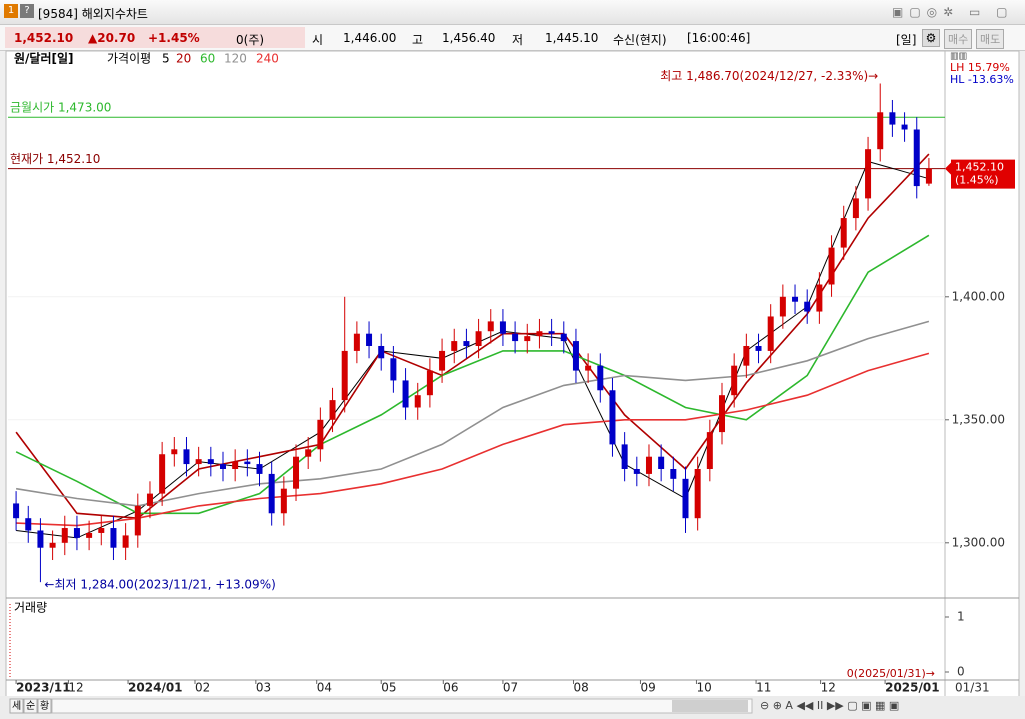 This screenshot has height=719, width=1025. I want to click on x-tick-label: 10, so click(703, 688).